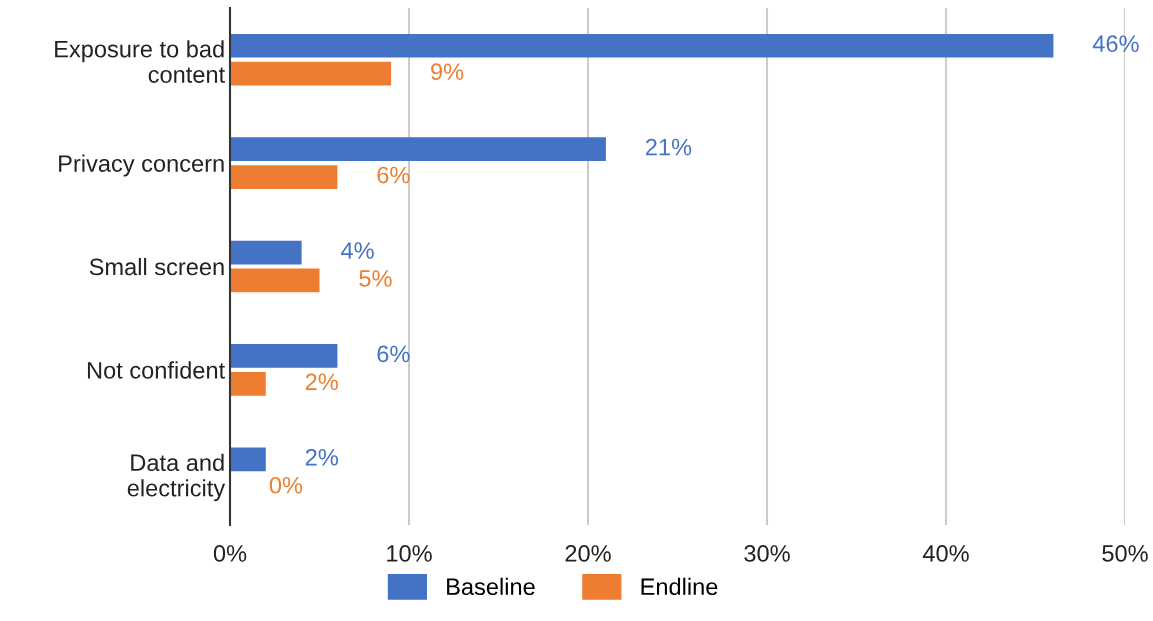 The height and width of the screenshot is (621, 1153). What do you see at coordinates (1125, 553) in the screenshot?
I see `x-tick-label: 50%` at bounding box center [1125, 553].